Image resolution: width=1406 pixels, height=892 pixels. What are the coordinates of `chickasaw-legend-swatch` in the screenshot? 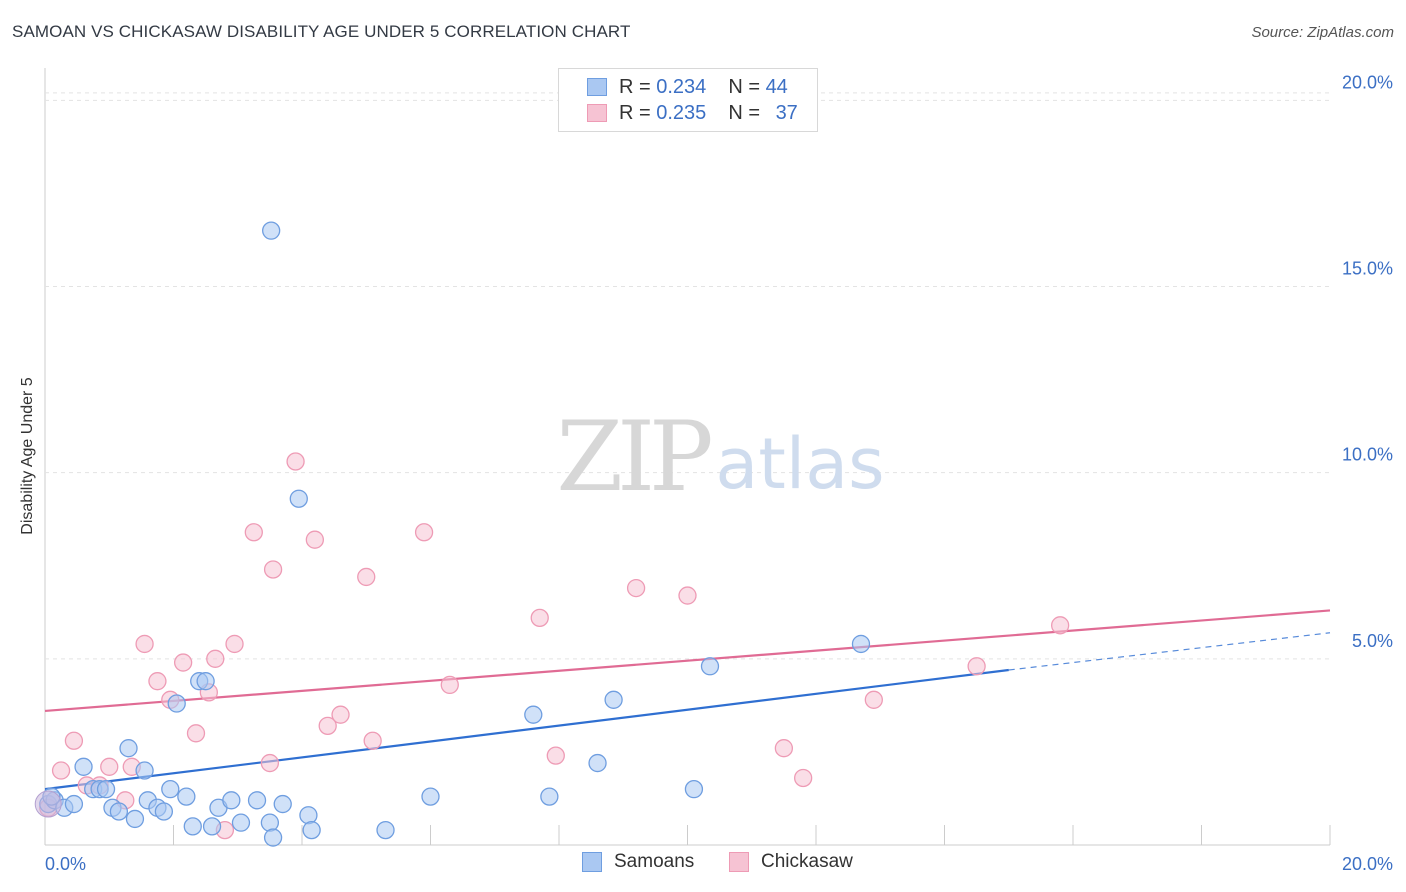 It's located at (739, 862).